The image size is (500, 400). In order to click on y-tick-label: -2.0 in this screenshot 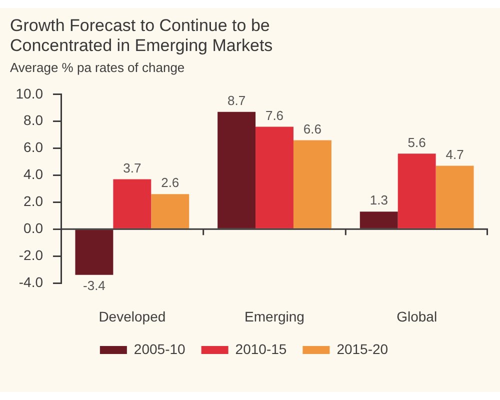, I will do `click(31, 254)`.